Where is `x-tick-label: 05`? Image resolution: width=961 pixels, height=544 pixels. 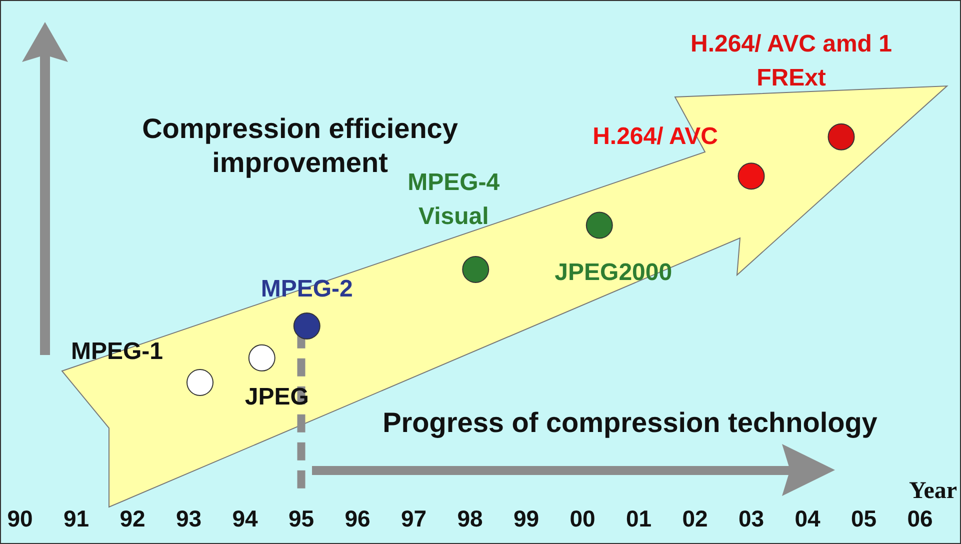 x-tick-label: 05 is located at coordinates (863, 519).